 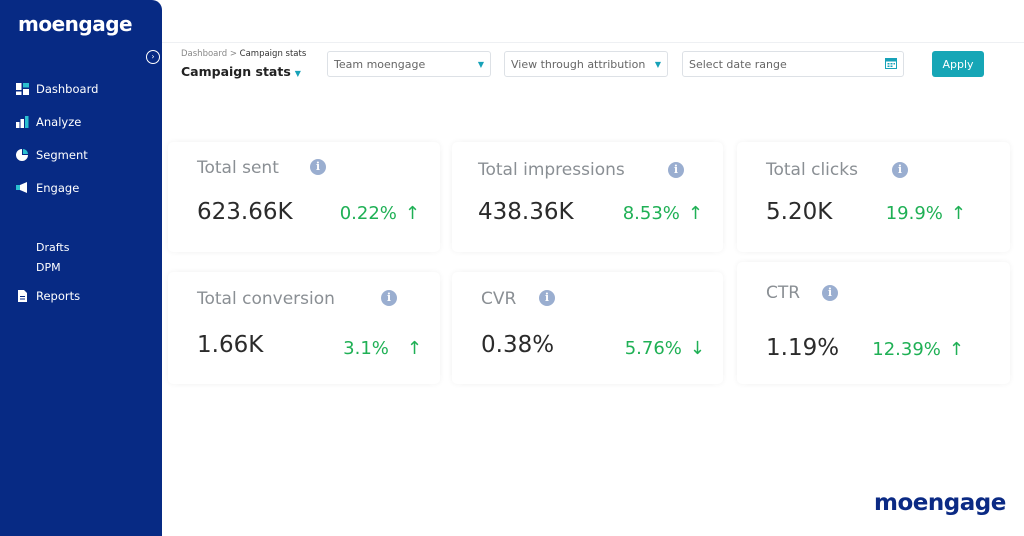 I want to click on sidebar-item-label: Analyze, so click(x=59, y=122).